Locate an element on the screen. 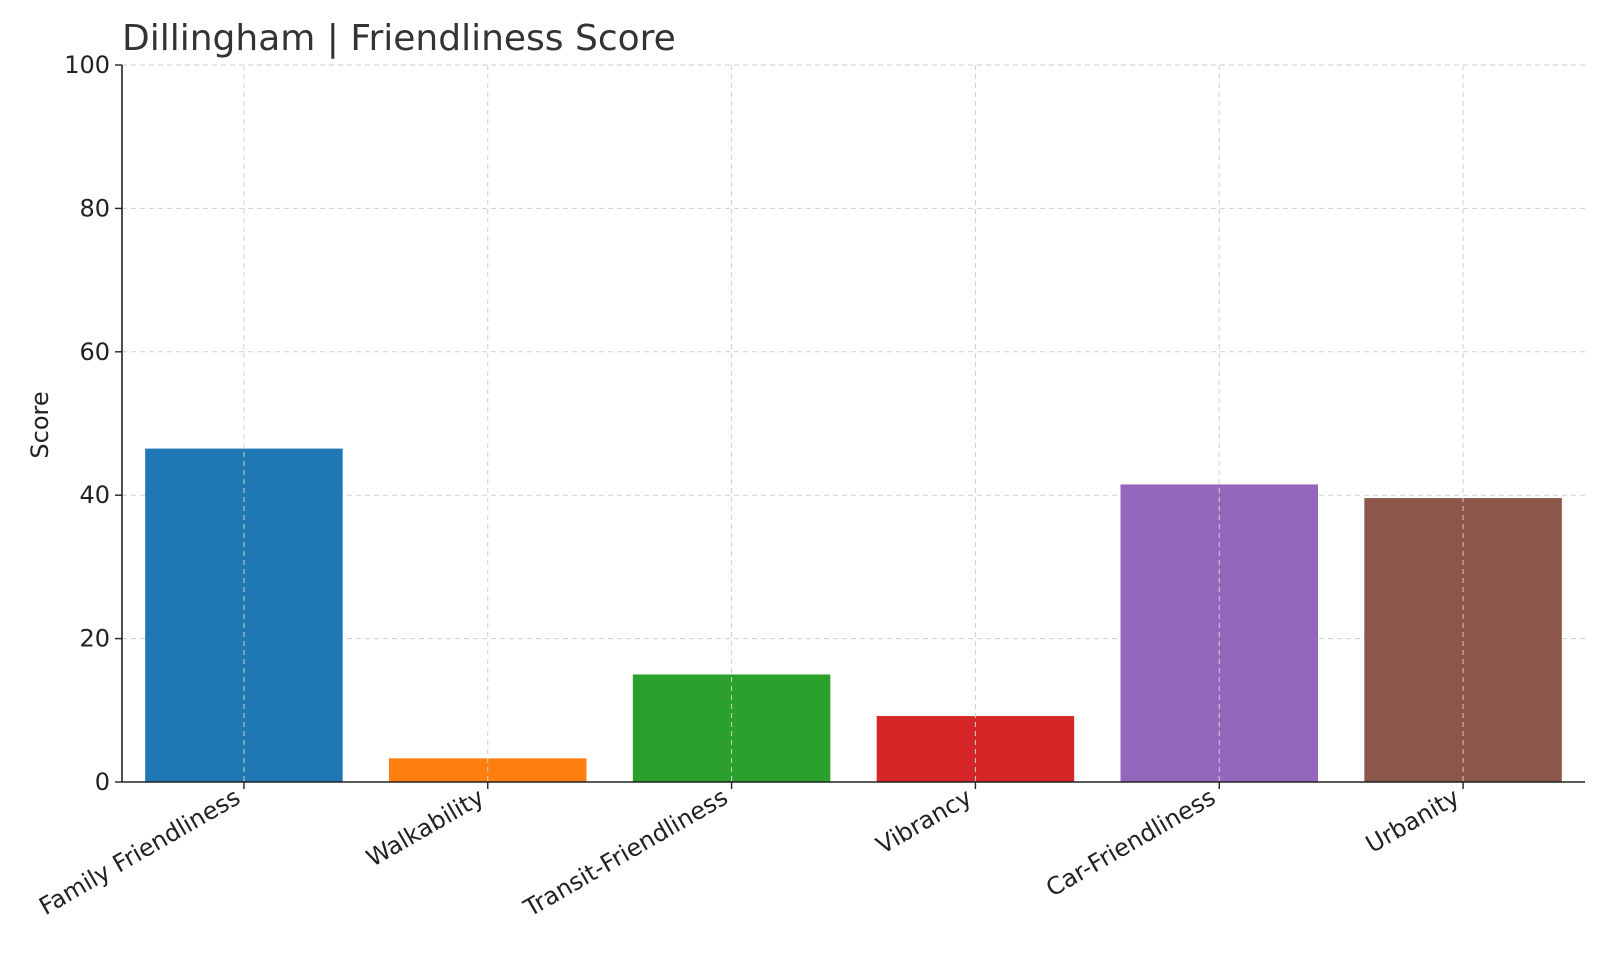 Image resolution: width=1600 pixels, height=964 pixels. y-tick-label: 20 is located at coordinates (94, 639).